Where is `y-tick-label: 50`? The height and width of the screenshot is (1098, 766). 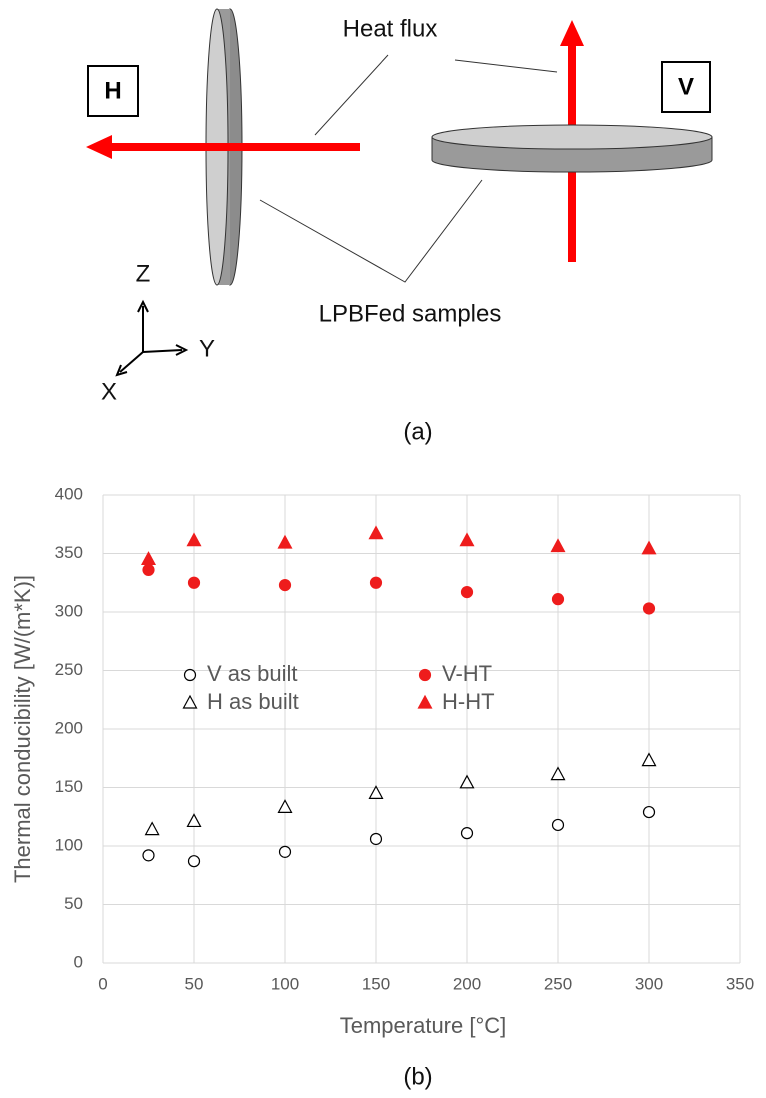 y-tick-label: 50 is located at coordinates (73, 903).